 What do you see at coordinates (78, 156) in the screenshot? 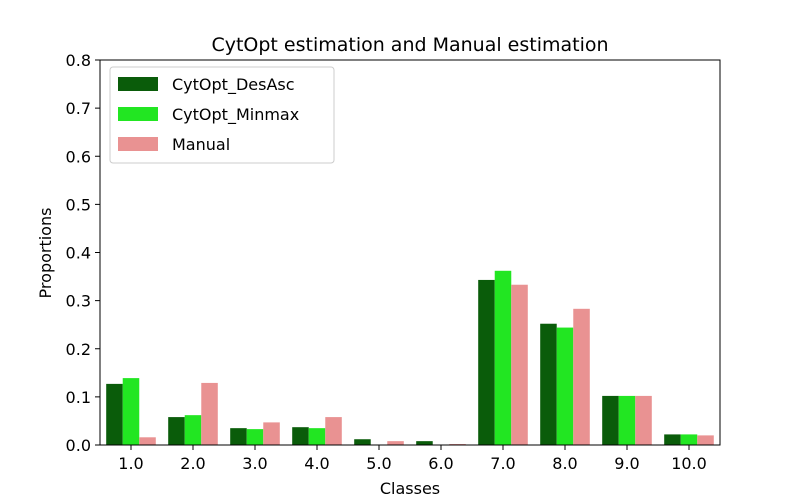
I see `y-tick-label: 0.6` at bounding box center [78, 156].